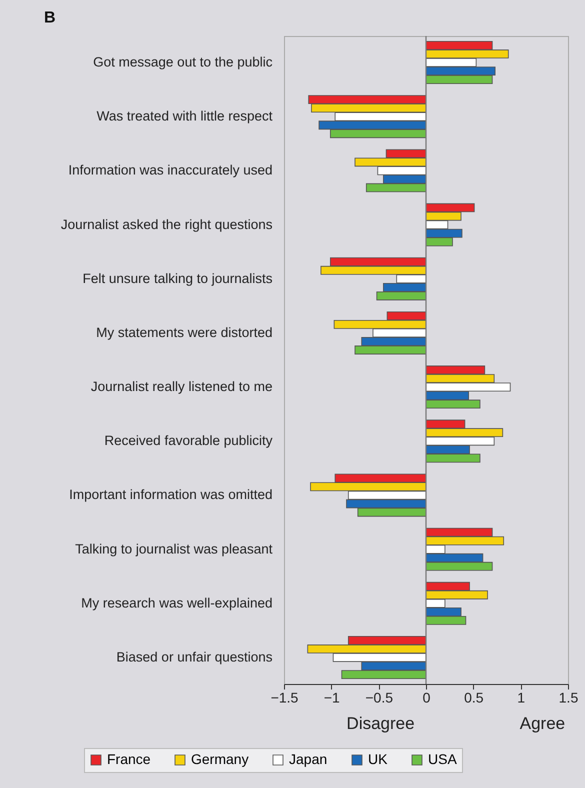  What do you see at coordinates (184, 116) in the screenshot?
I see `y-tick-label: Was treated with little respect` at bounding box center [184, 116].